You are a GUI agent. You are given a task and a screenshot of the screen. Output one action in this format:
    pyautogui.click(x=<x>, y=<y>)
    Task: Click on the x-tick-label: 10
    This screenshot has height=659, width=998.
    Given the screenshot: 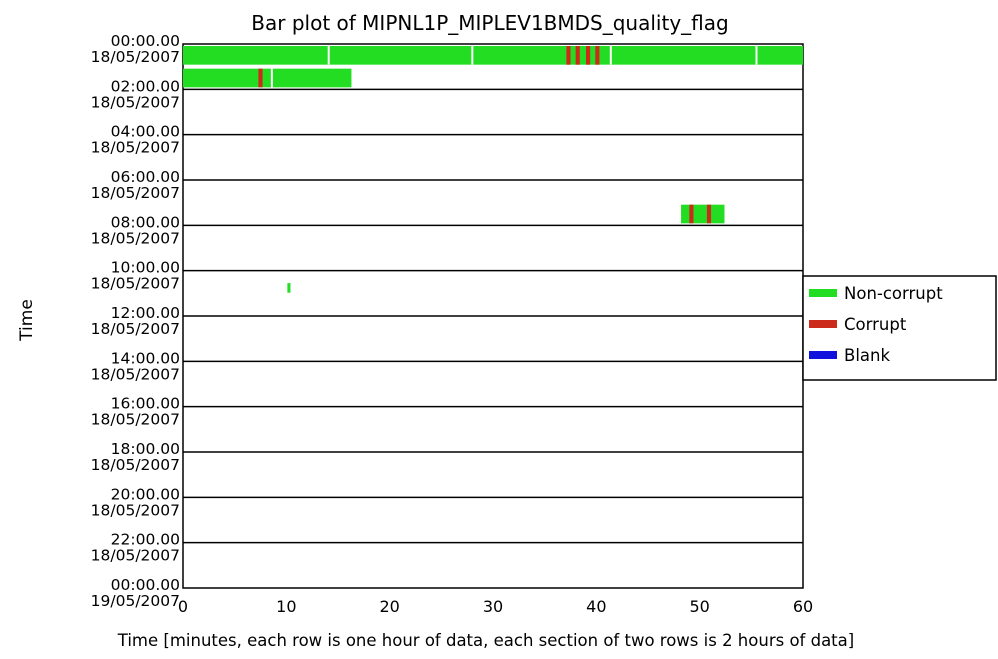 What is the action you would take?
    pyautogui.click(x=286, y=606)
    